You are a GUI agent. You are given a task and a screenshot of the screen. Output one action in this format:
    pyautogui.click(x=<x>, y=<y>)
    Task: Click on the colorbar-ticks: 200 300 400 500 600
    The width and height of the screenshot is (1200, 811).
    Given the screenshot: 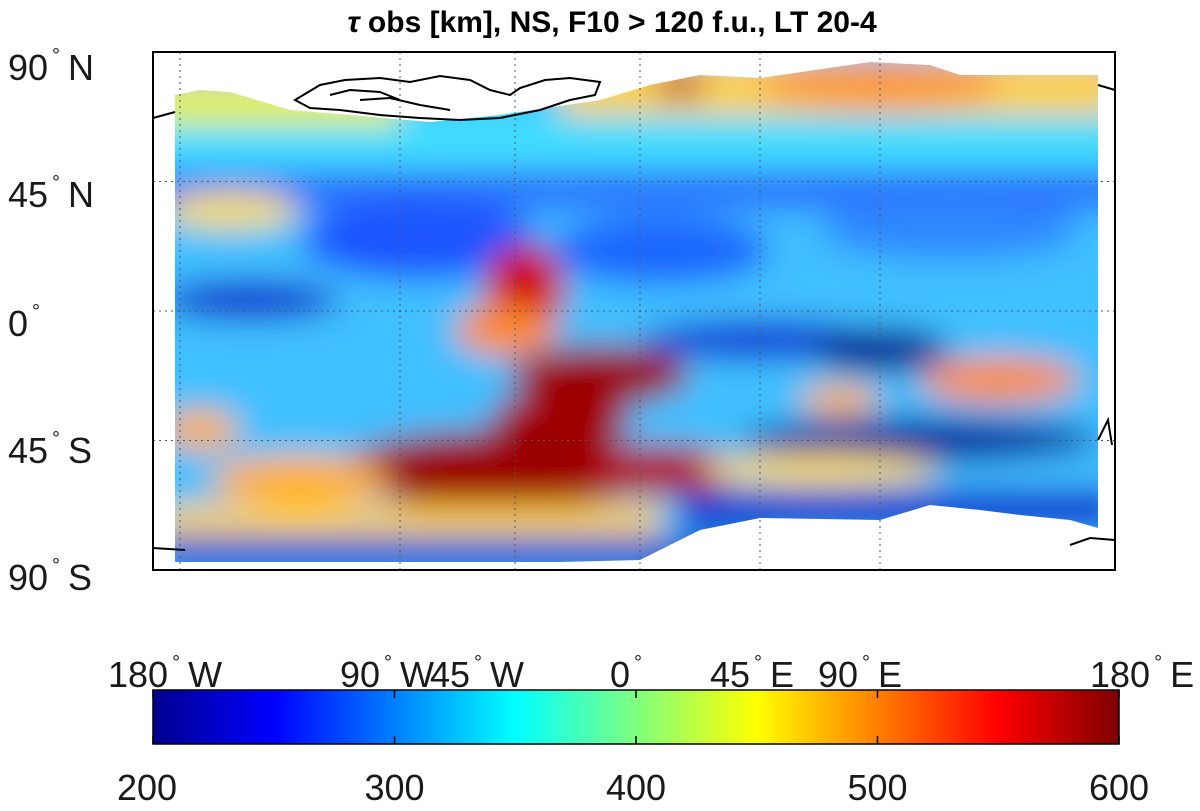 What is the action you would take?
    pyautogui.click(x=633, y=749)
    